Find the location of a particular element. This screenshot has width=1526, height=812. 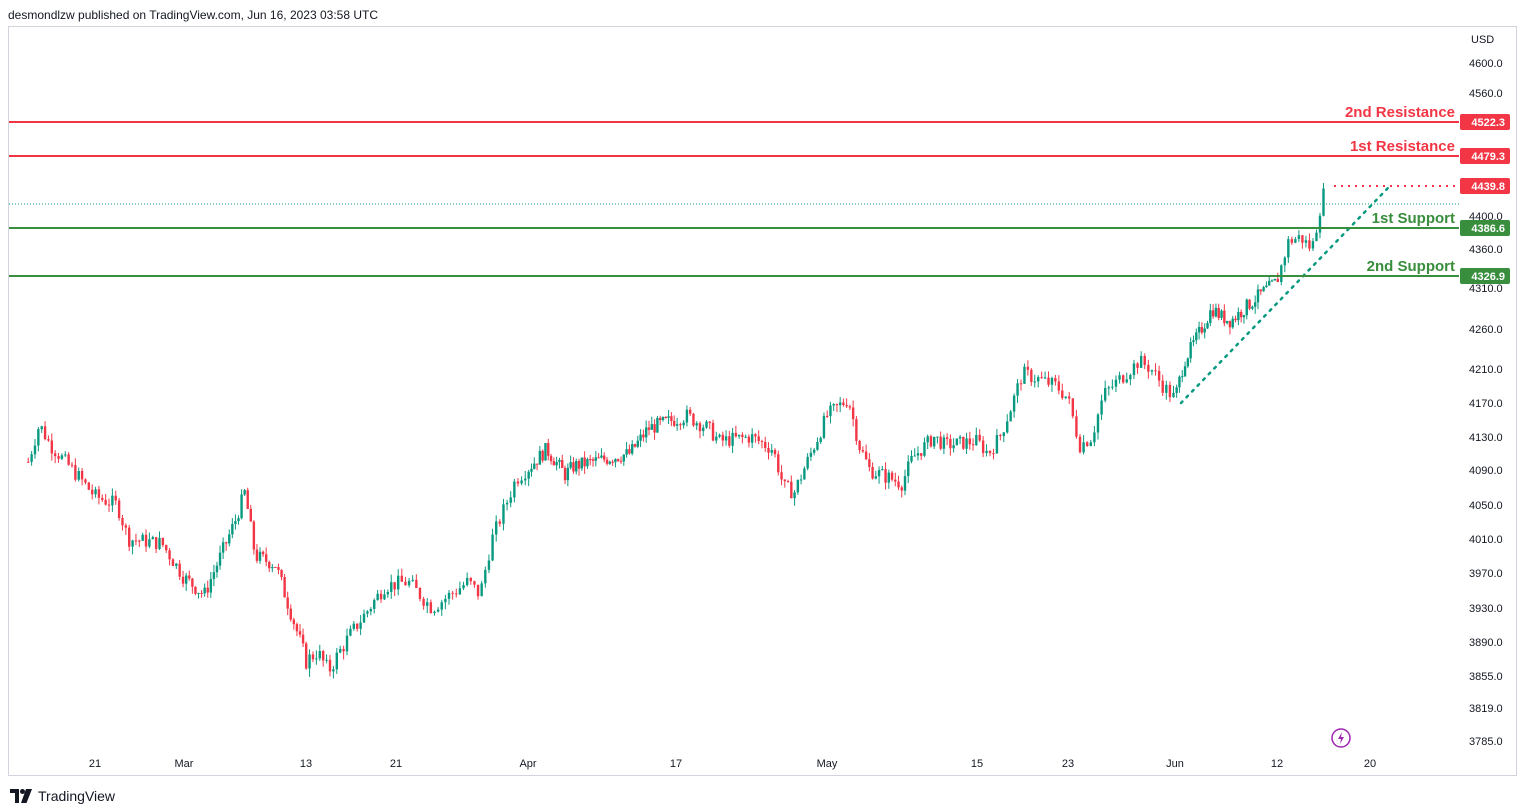

y-tick-label: 4170.0 is located at coordinates (1486, 404).